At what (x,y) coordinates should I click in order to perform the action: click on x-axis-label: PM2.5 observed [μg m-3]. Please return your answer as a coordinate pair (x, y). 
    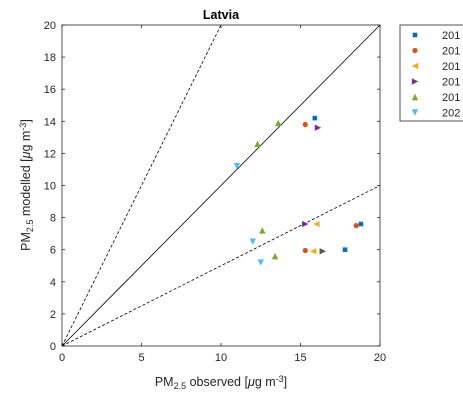
    Looking at the image, I should click on (221, 382).